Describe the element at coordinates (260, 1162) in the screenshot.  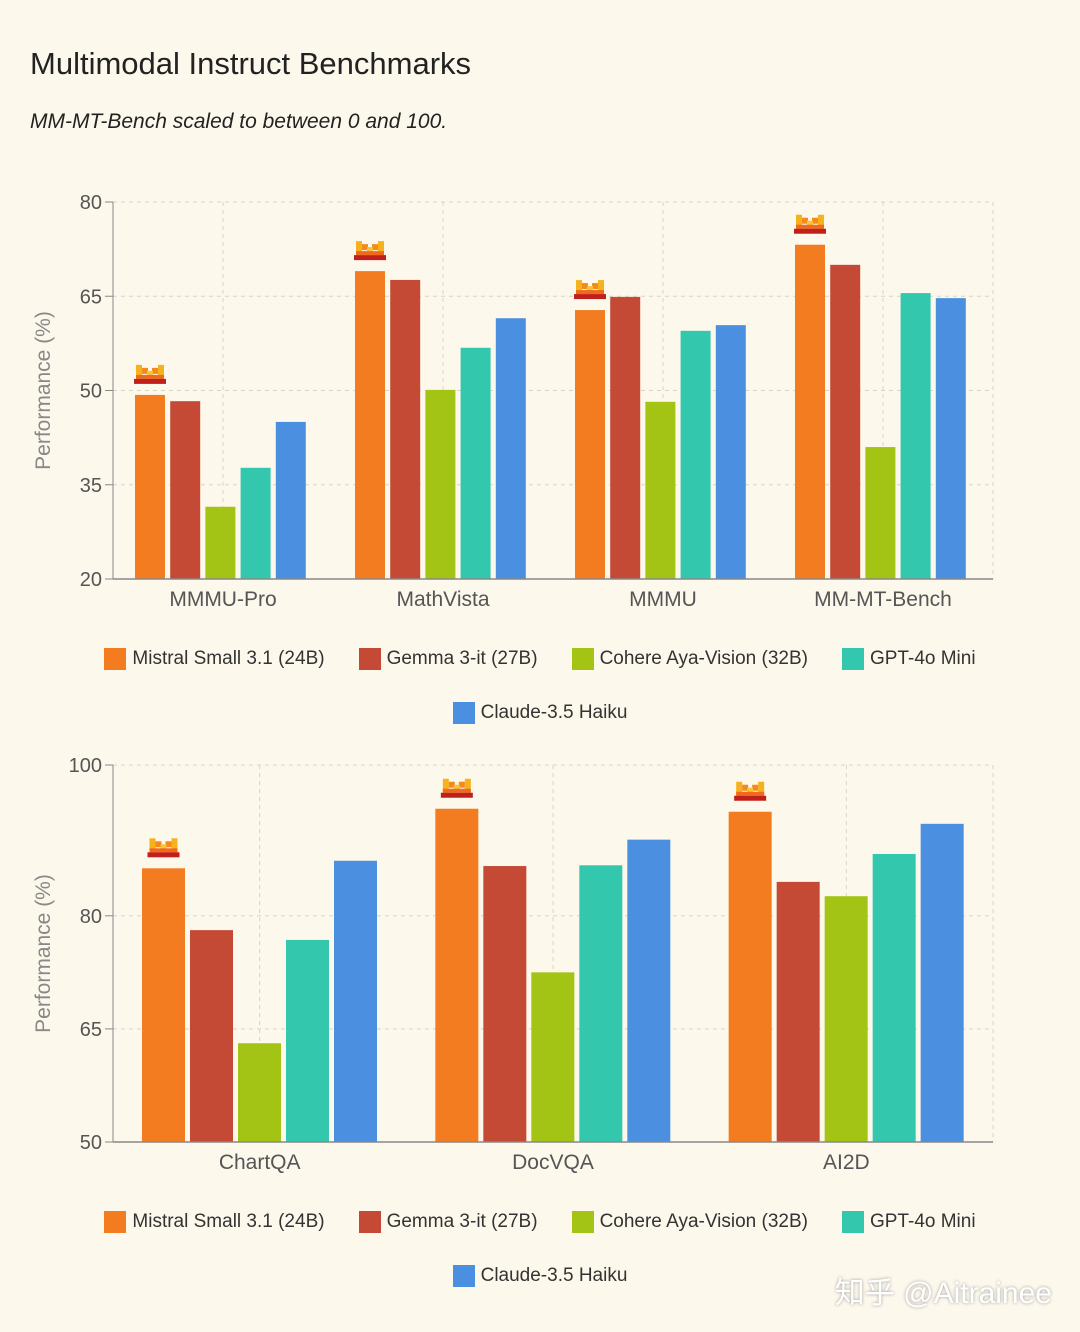
I see `x-tick-label: ChartQA` at that location.